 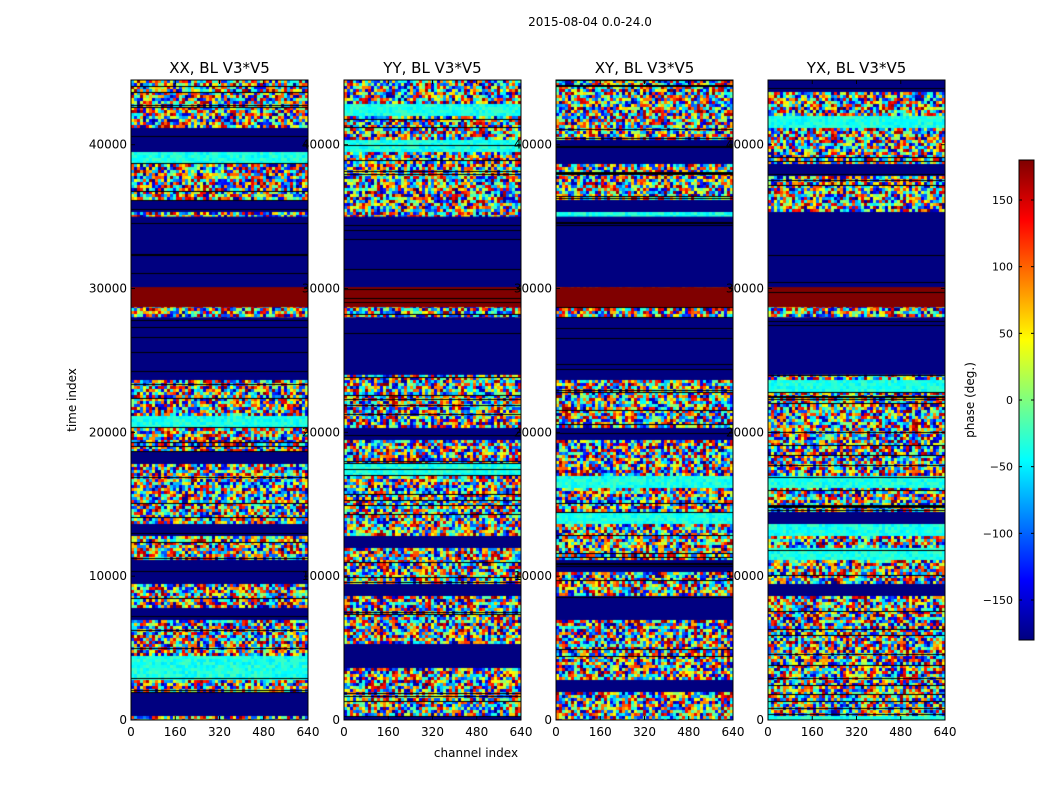 I want to click on panel-title-3: XY, BL V3*V5, so click(x=645, y=68).